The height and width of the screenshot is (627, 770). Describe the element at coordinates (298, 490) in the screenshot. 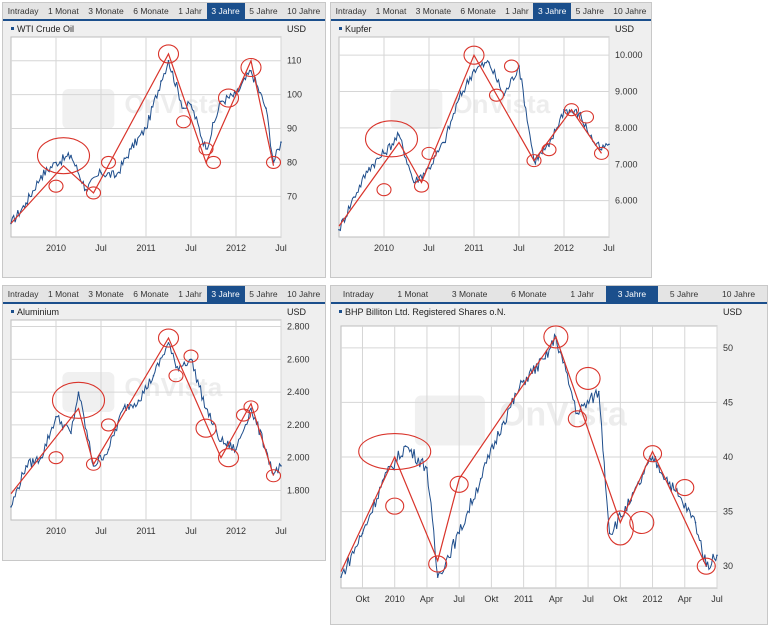

I see `y-tick-label: 1.800` at that location.